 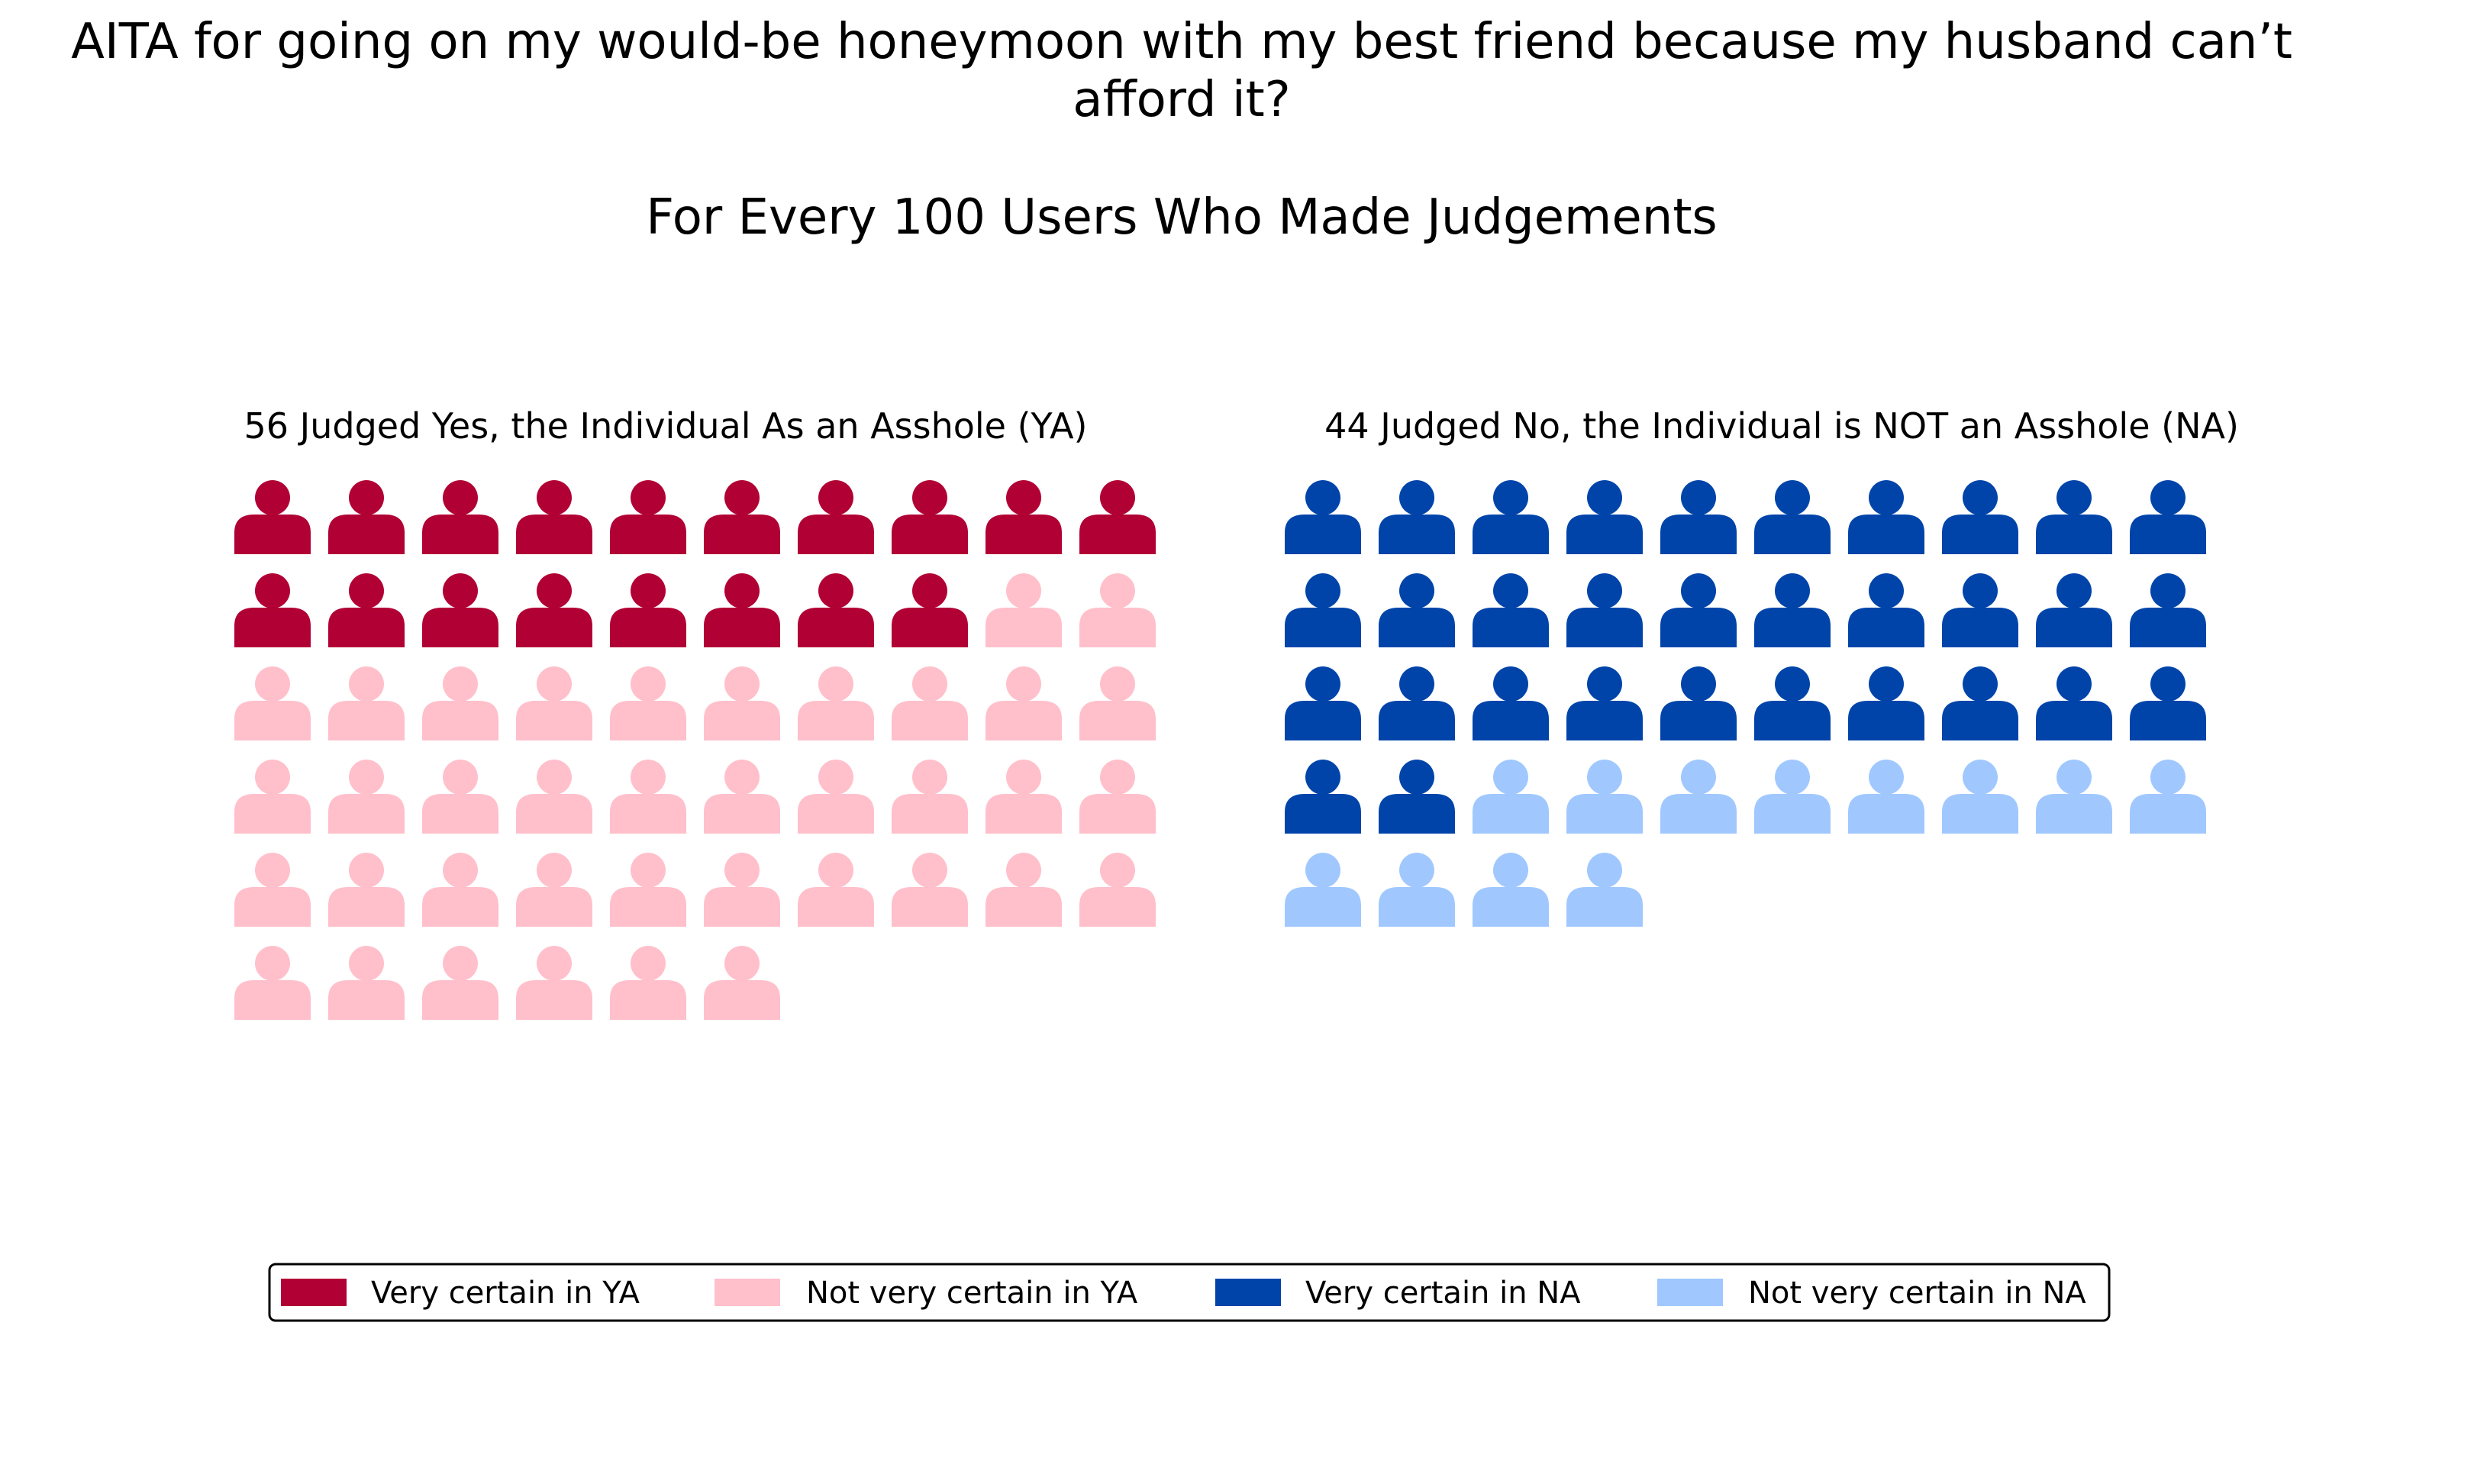 What do you see at coordinates (972, 1293) in the screenshot?
I see `legend-label-not-very-certain-ya: Not very certain in YA` at bounding box center [972, 1293].